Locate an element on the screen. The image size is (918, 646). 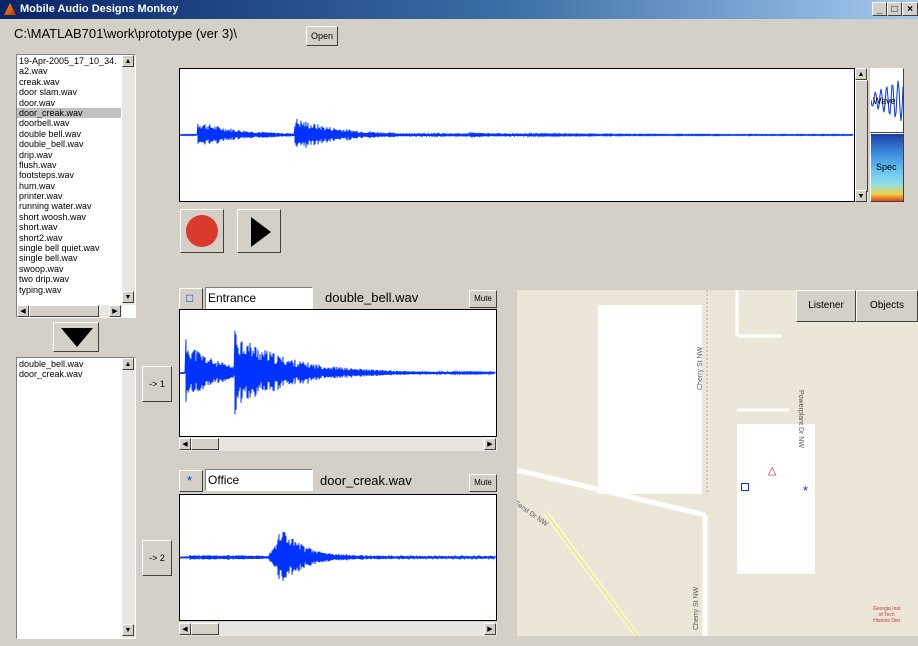
historic-district-stamp: Georgia Inst of Tech Historic Dist is located at coordinates (887, 615).